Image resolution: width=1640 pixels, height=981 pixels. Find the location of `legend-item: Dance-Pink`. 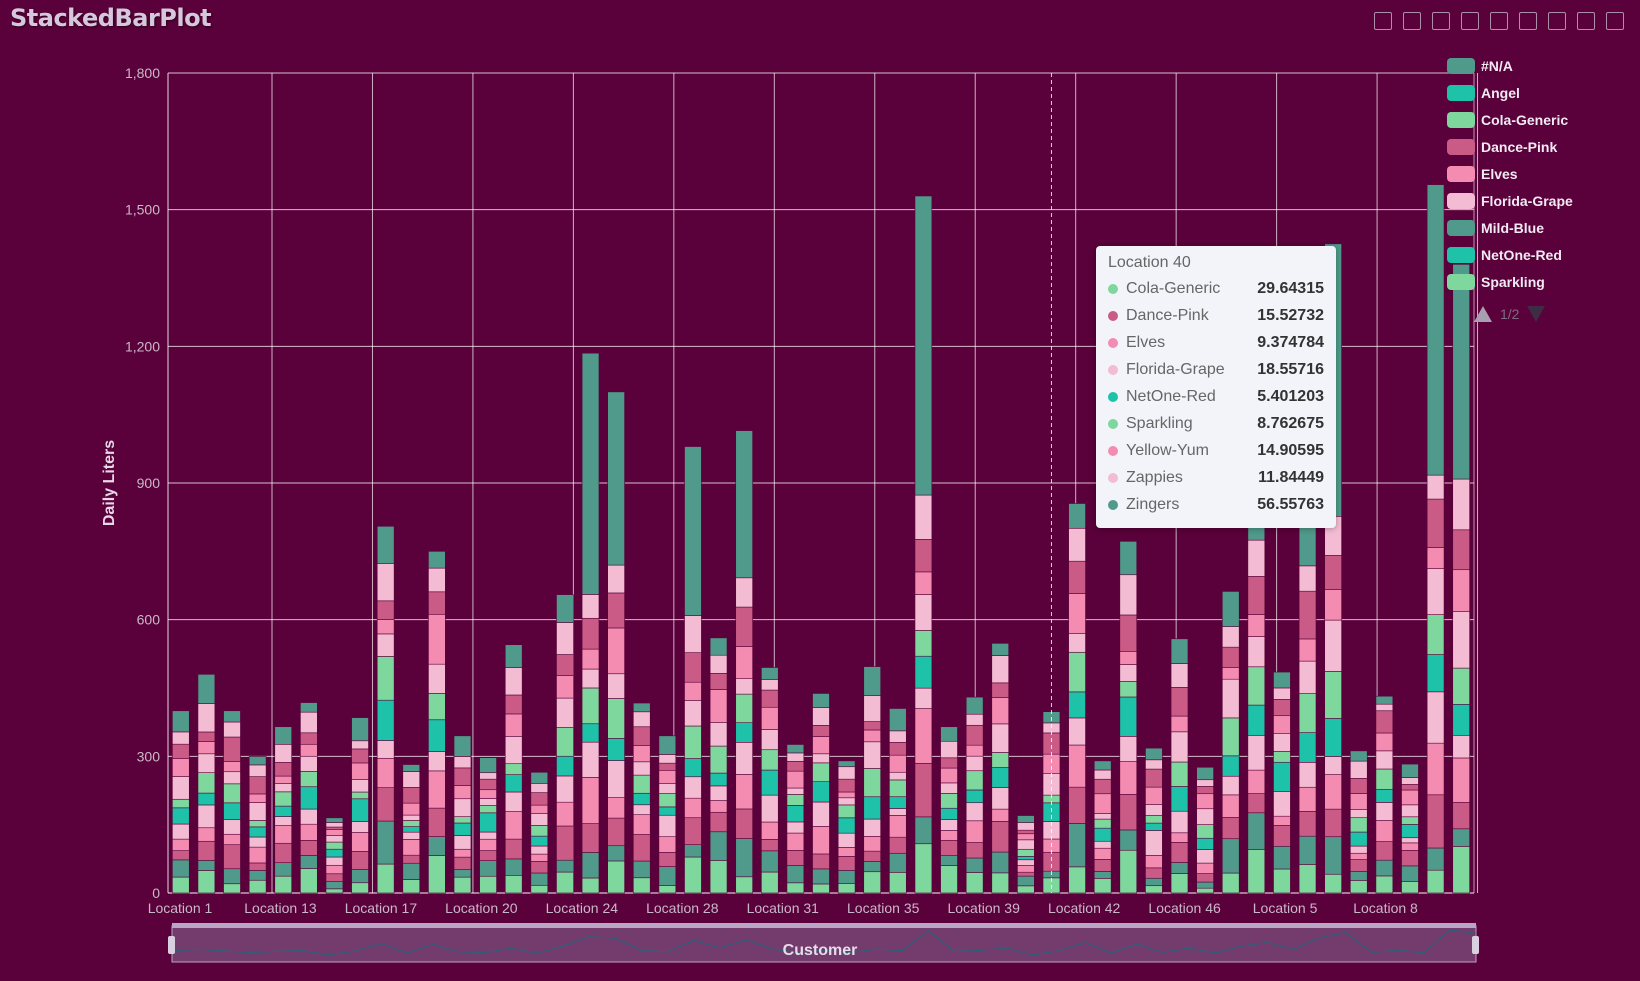

legend-item: Dance-Pink is located at coordinates (1510, 146).